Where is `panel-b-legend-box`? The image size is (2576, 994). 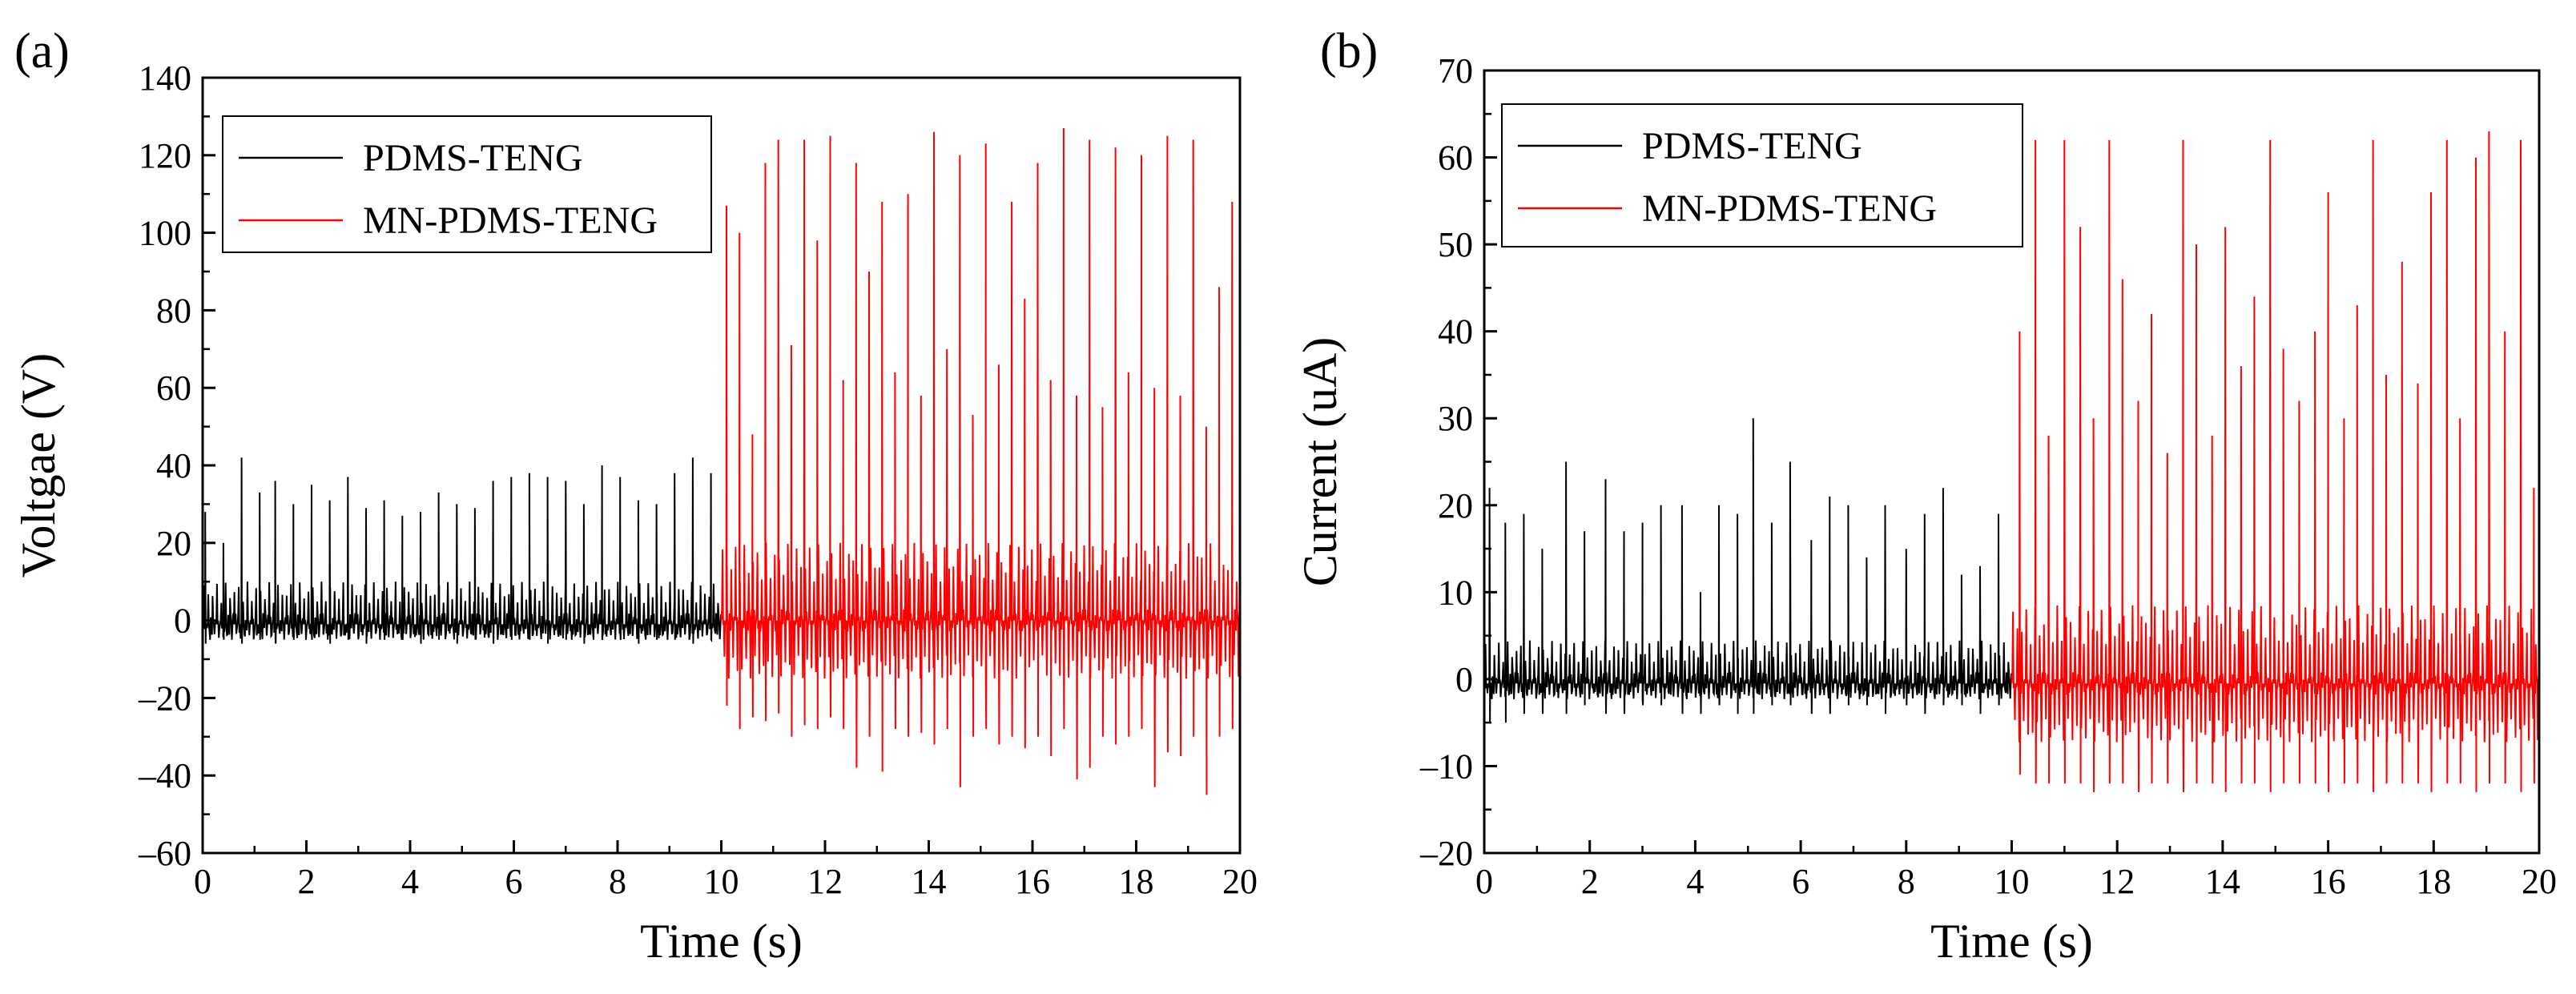 panel-b-legend-box is located at coordinates (1762, 175).